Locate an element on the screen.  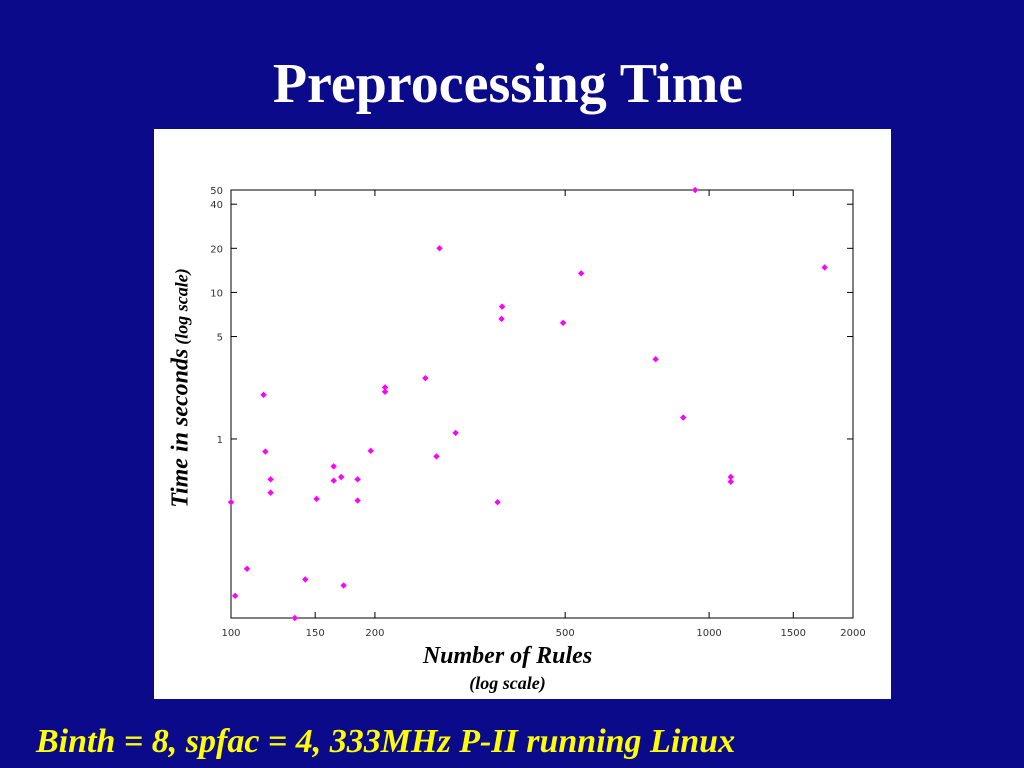
y-tick-label: 5 is located at coordinates (220, 338).